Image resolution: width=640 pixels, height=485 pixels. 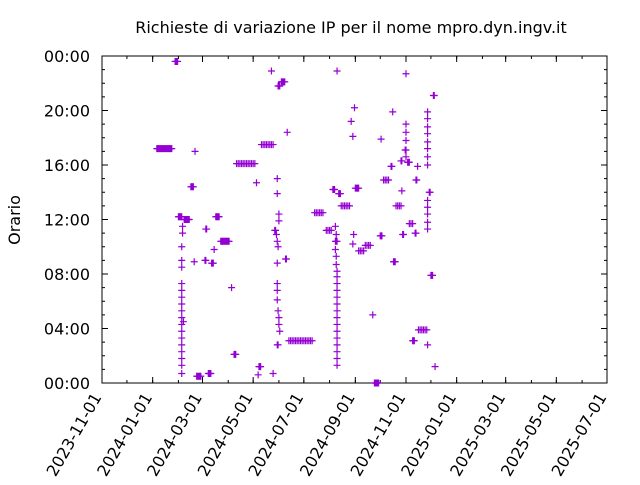 I want to click on y-tick-label: 20:00, so click(x=67, y=111).